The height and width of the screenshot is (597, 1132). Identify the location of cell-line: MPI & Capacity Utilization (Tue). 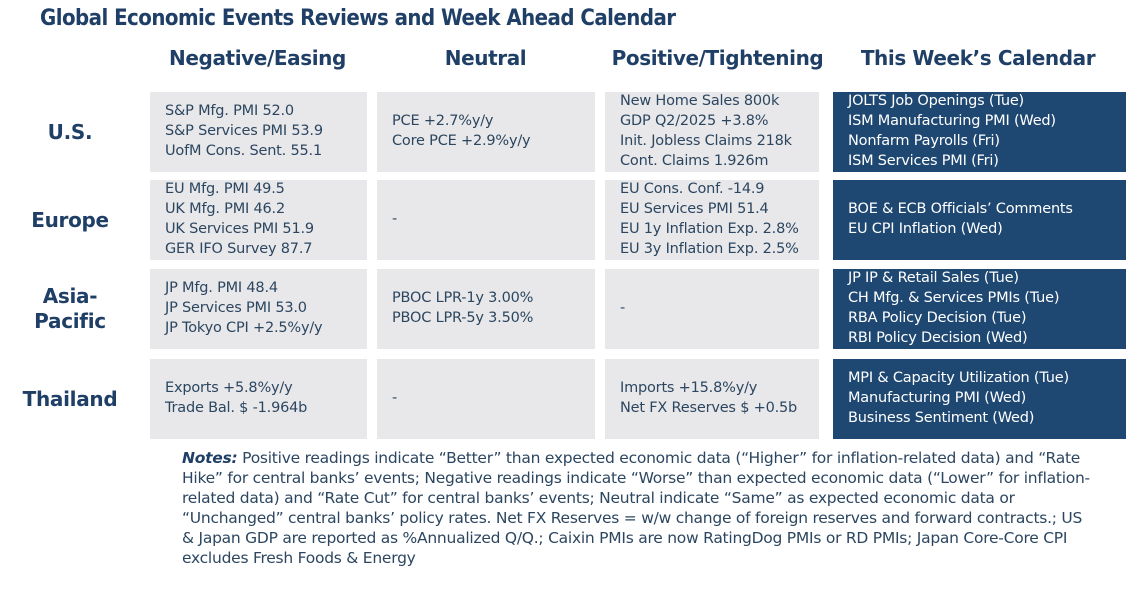
(958, 378).